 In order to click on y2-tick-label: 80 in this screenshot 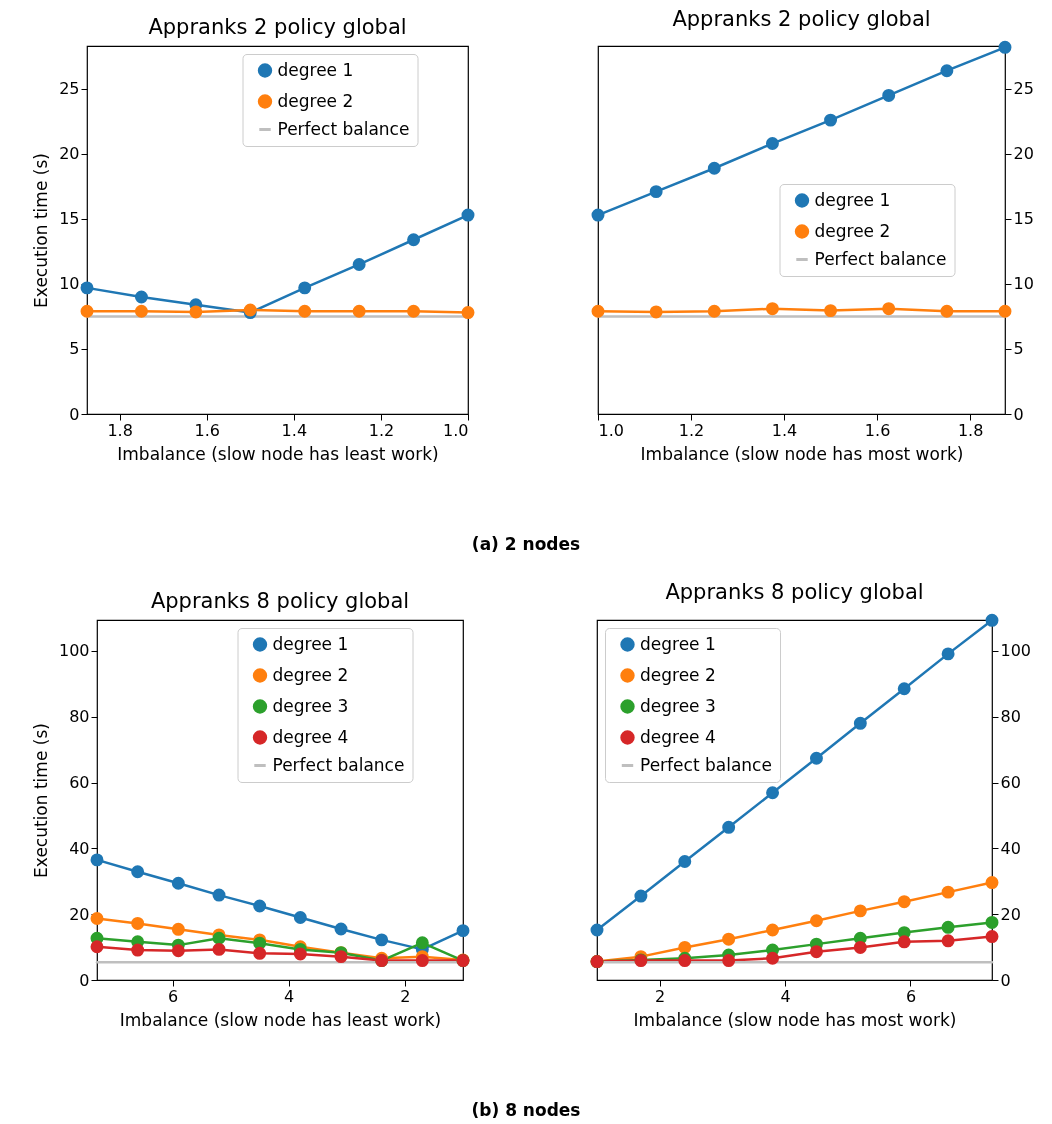, I will do `click(1010, 717)`.